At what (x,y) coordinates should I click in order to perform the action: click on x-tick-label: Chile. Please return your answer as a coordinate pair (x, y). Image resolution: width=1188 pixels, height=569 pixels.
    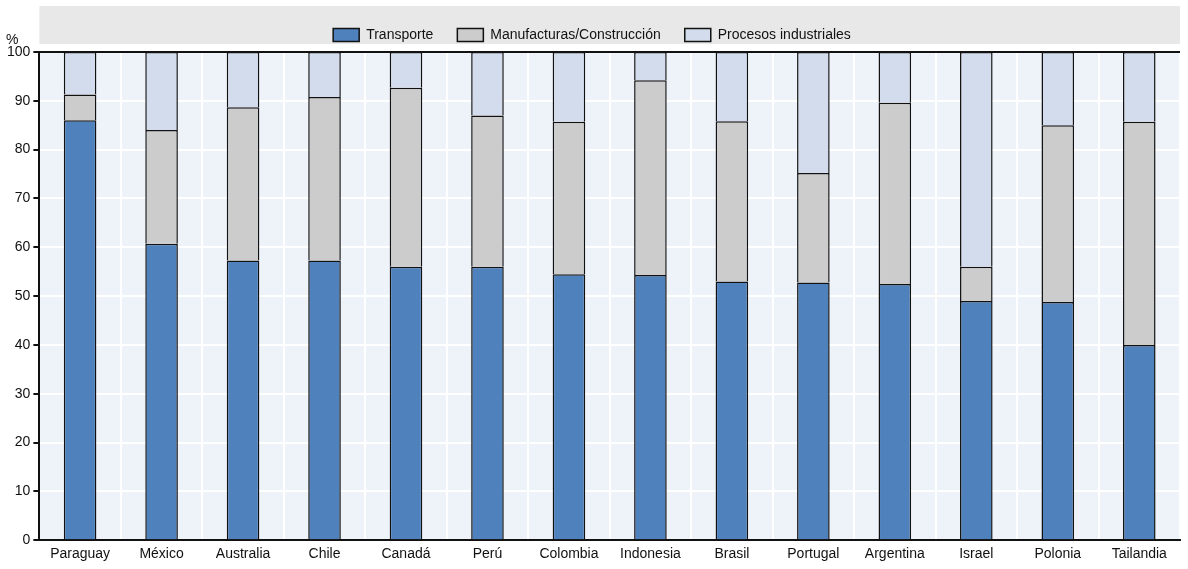
    Looking at the image, I should click on (324, 553).